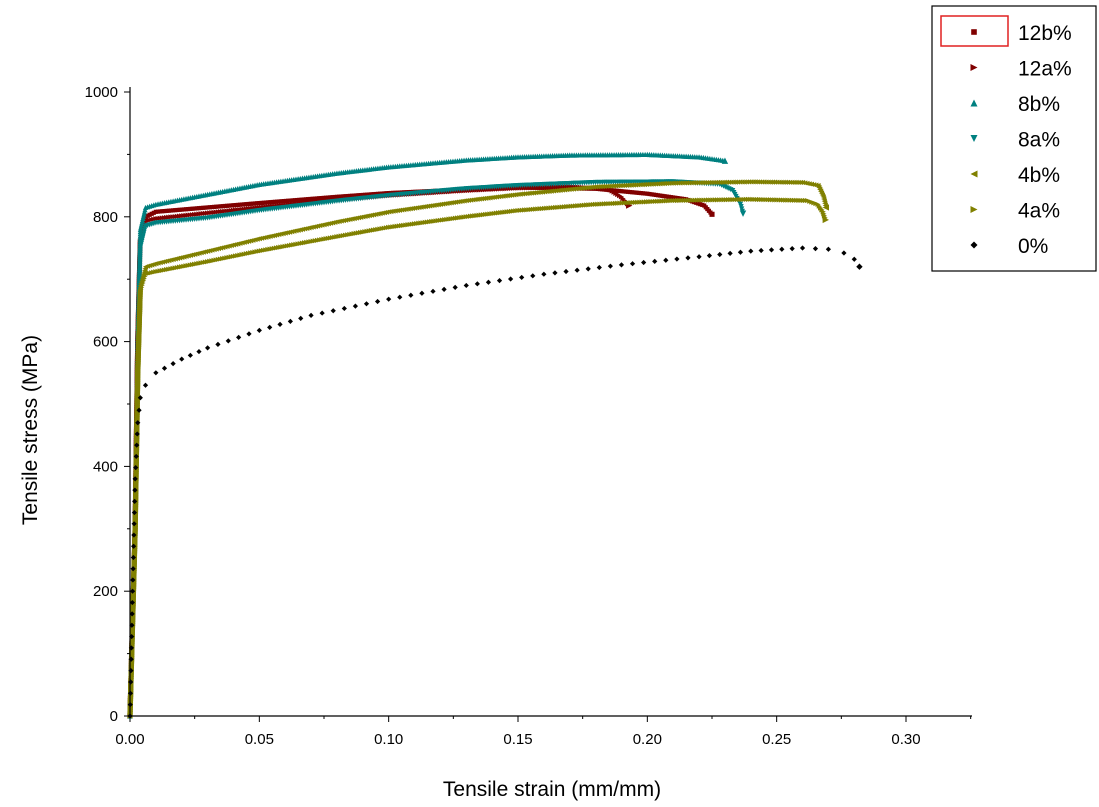  What do you see at coordinates (108, 404) in the screenshot?
I see `y-axis: 0 200 400 600 800 1000` at bounding box center [108, 404].